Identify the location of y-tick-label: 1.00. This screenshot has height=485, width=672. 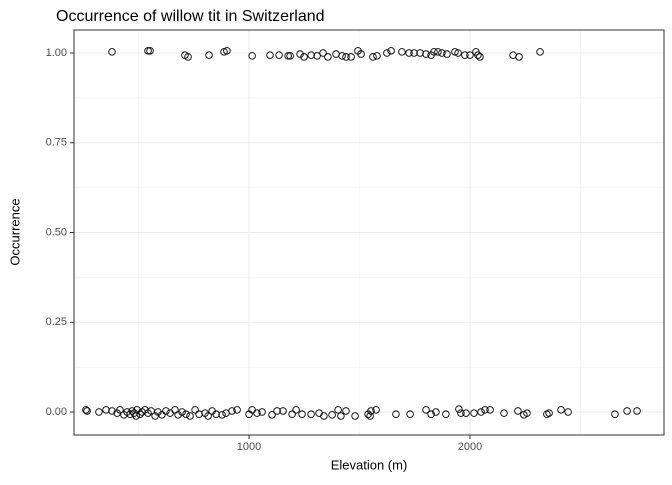
(56, 53).